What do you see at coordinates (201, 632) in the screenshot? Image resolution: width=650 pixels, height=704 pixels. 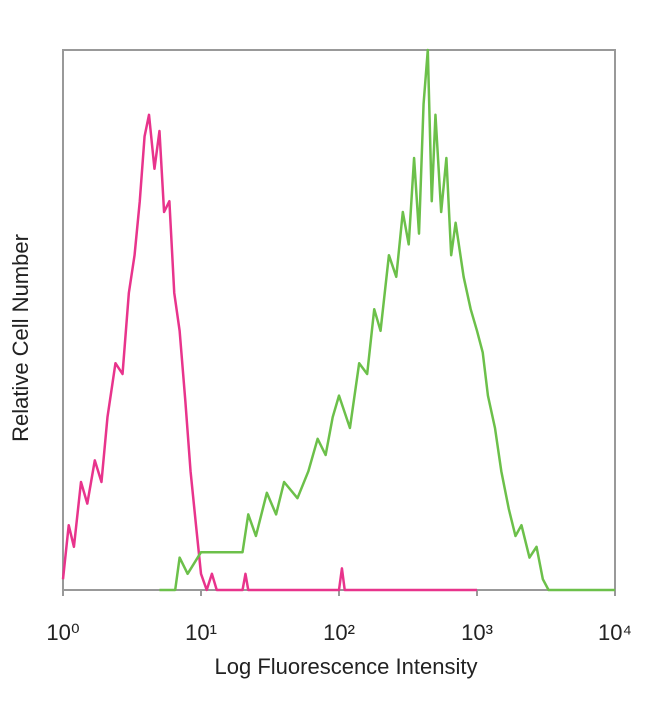 I see `x-tick-label: 10¹` at bounding box center [201, 632].